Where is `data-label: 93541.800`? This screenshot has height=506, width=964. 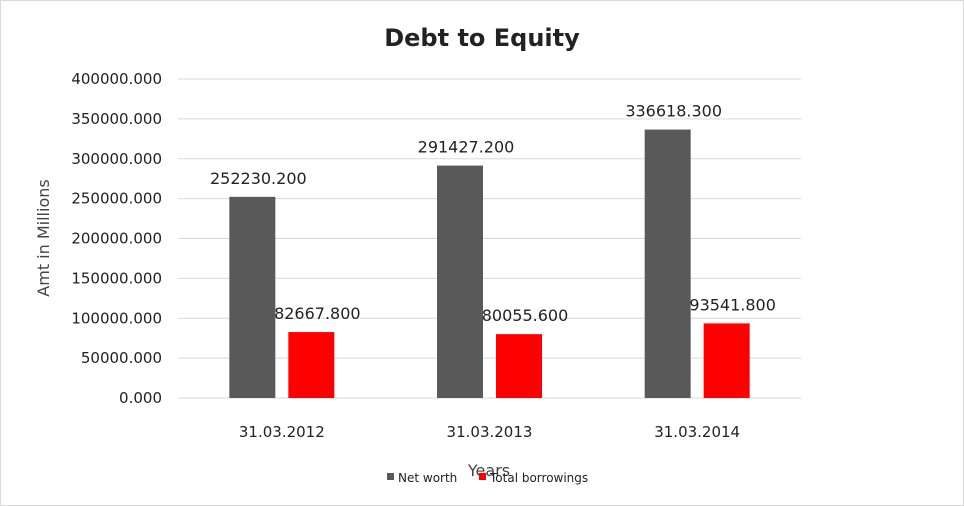 data-label: 93541.800 is located at coordinates (732, 304).